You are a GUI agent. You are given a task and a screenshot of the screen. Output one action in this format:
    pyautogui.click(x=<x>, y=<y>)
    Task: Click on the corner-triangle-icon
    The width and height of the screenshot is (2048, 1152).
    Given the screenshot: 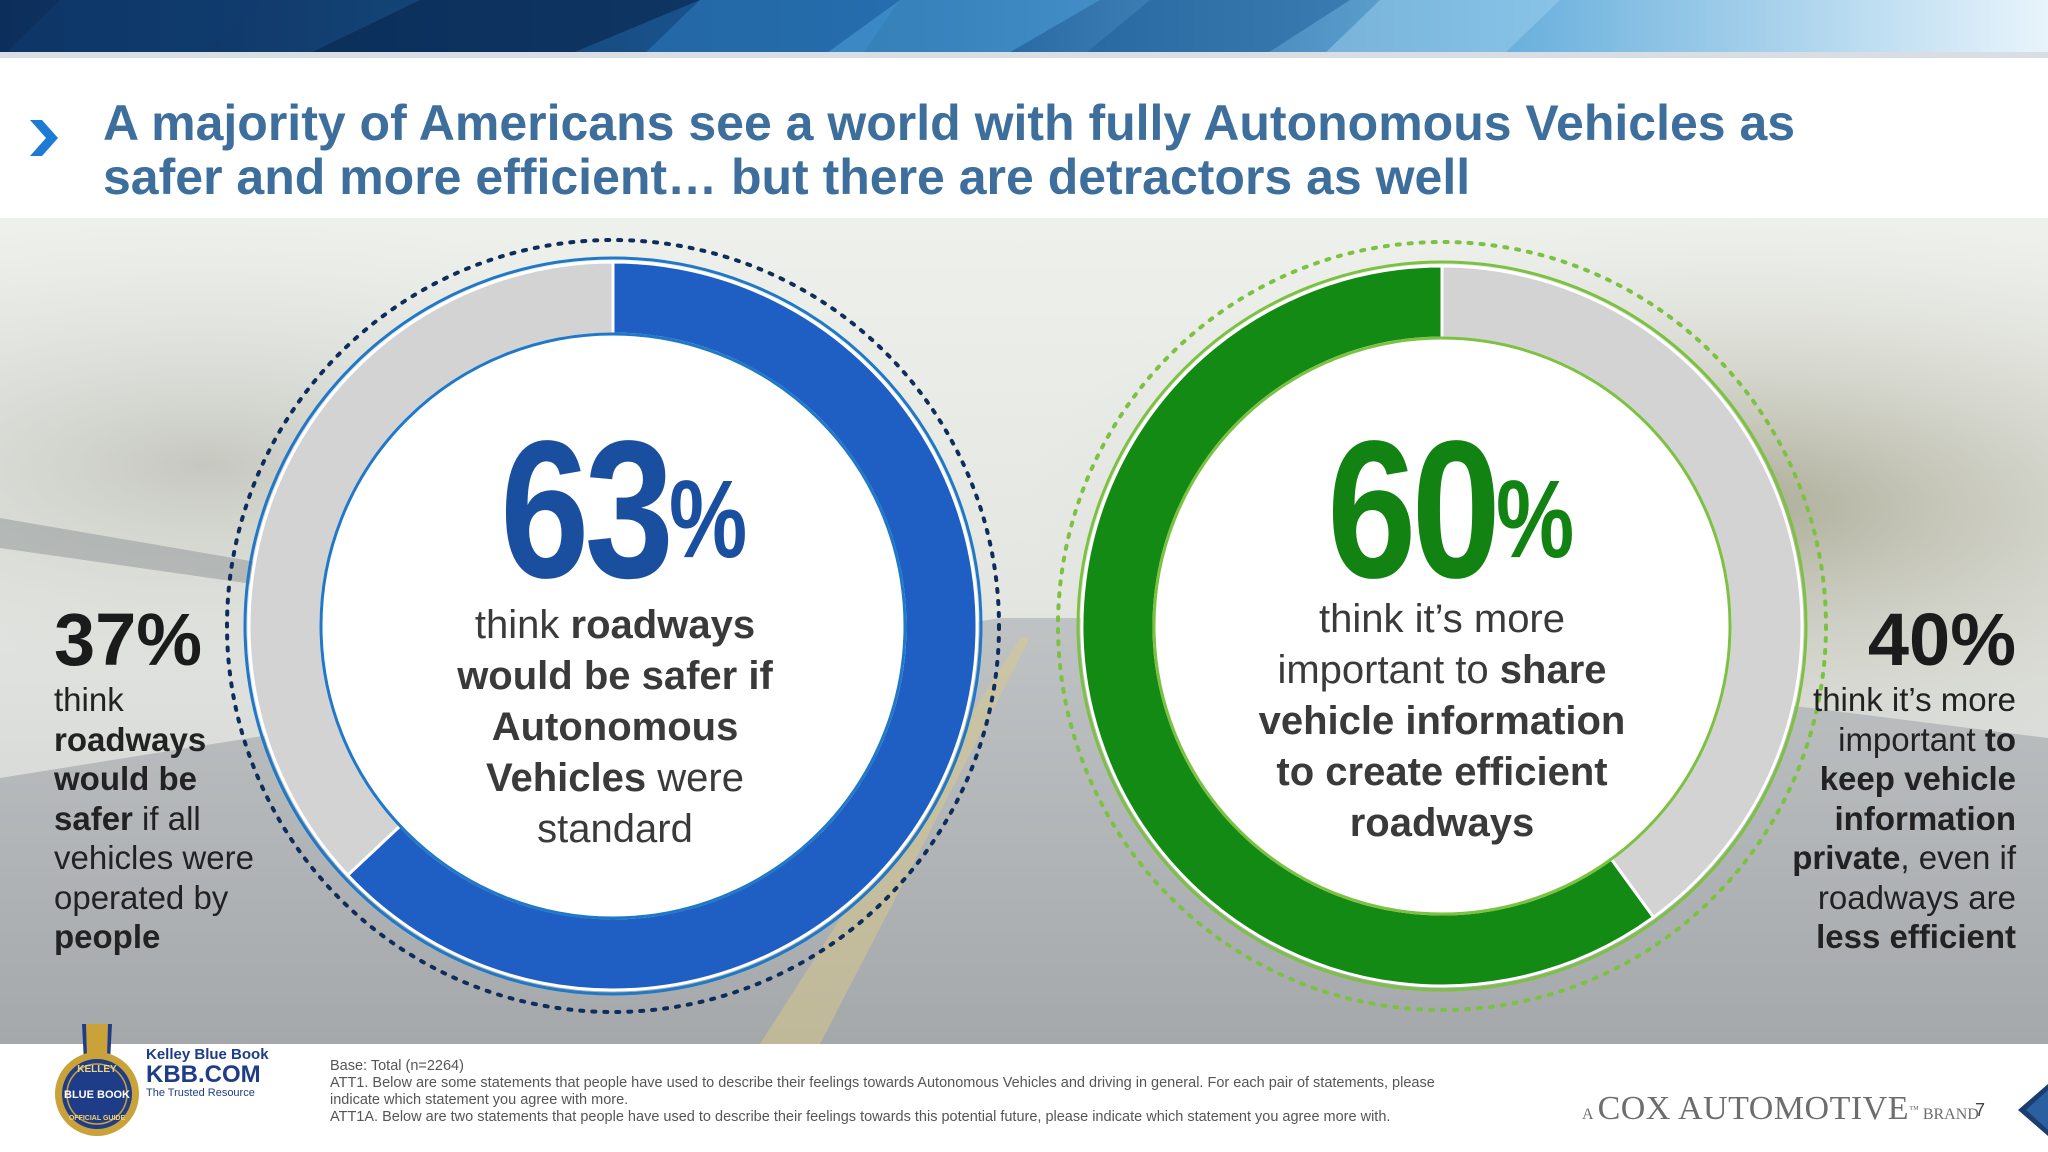 What is the action you would take?
    pyautogui.click(x=2033, y=1110)
    